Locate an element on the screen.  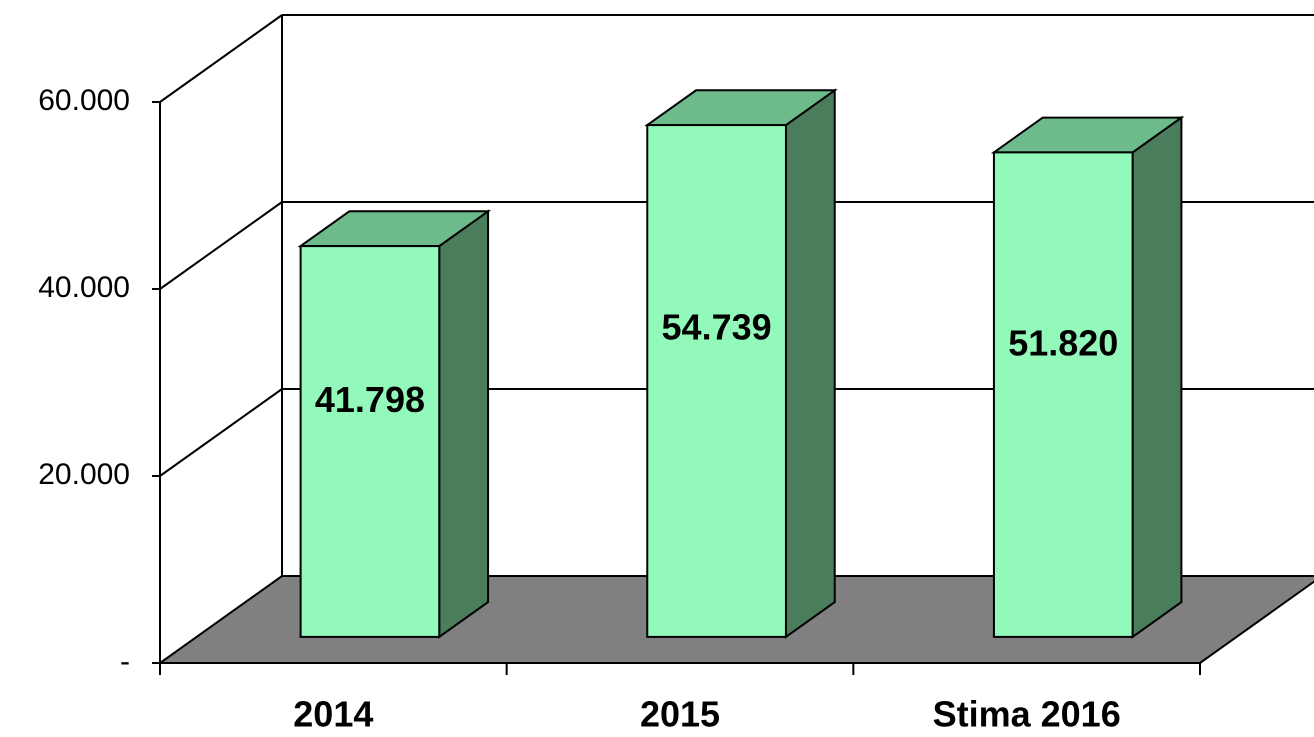
y-tick-label: 20.000 is located at coordinates (84, 474).